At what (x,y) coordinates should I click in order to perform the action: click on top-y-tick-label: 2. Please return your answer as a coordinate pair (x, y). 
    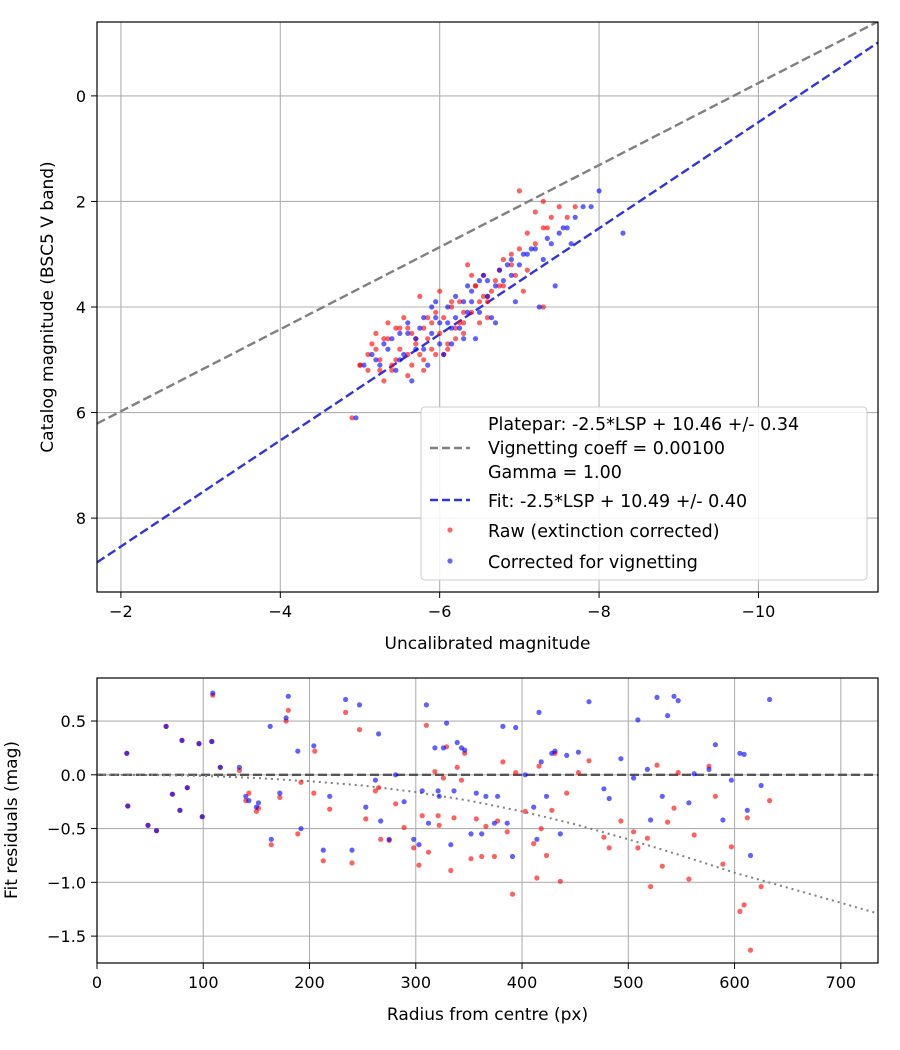
    Looking at the image, I should click on (81, 201).